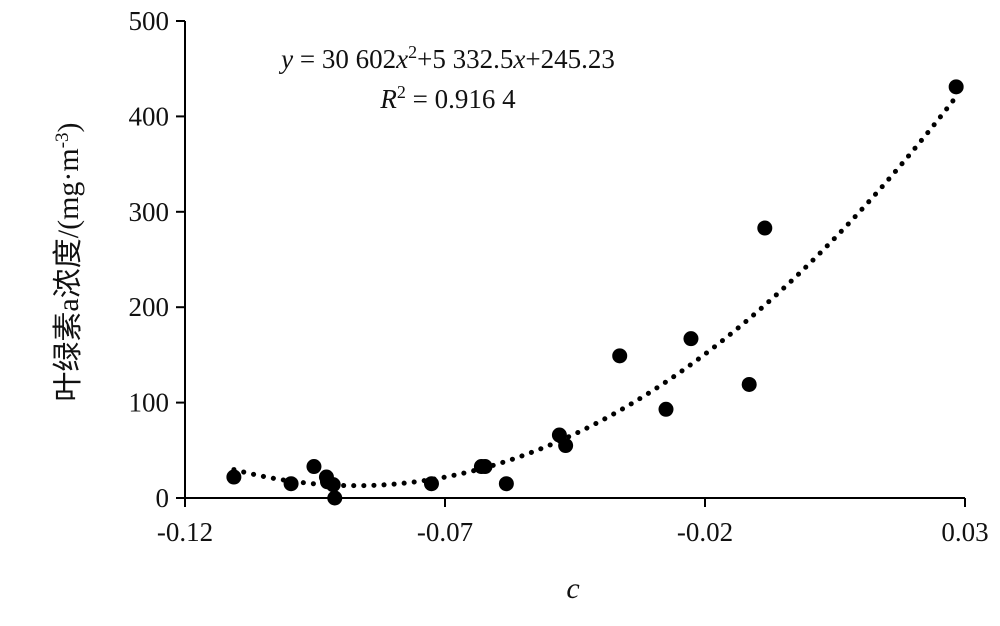 The height and width of the screenshot is (626, 1000). What do you see at coordinates (964, 532) in the screenshot?
I see `x-tick-label: 0.03` at bounding box center [964, 532].